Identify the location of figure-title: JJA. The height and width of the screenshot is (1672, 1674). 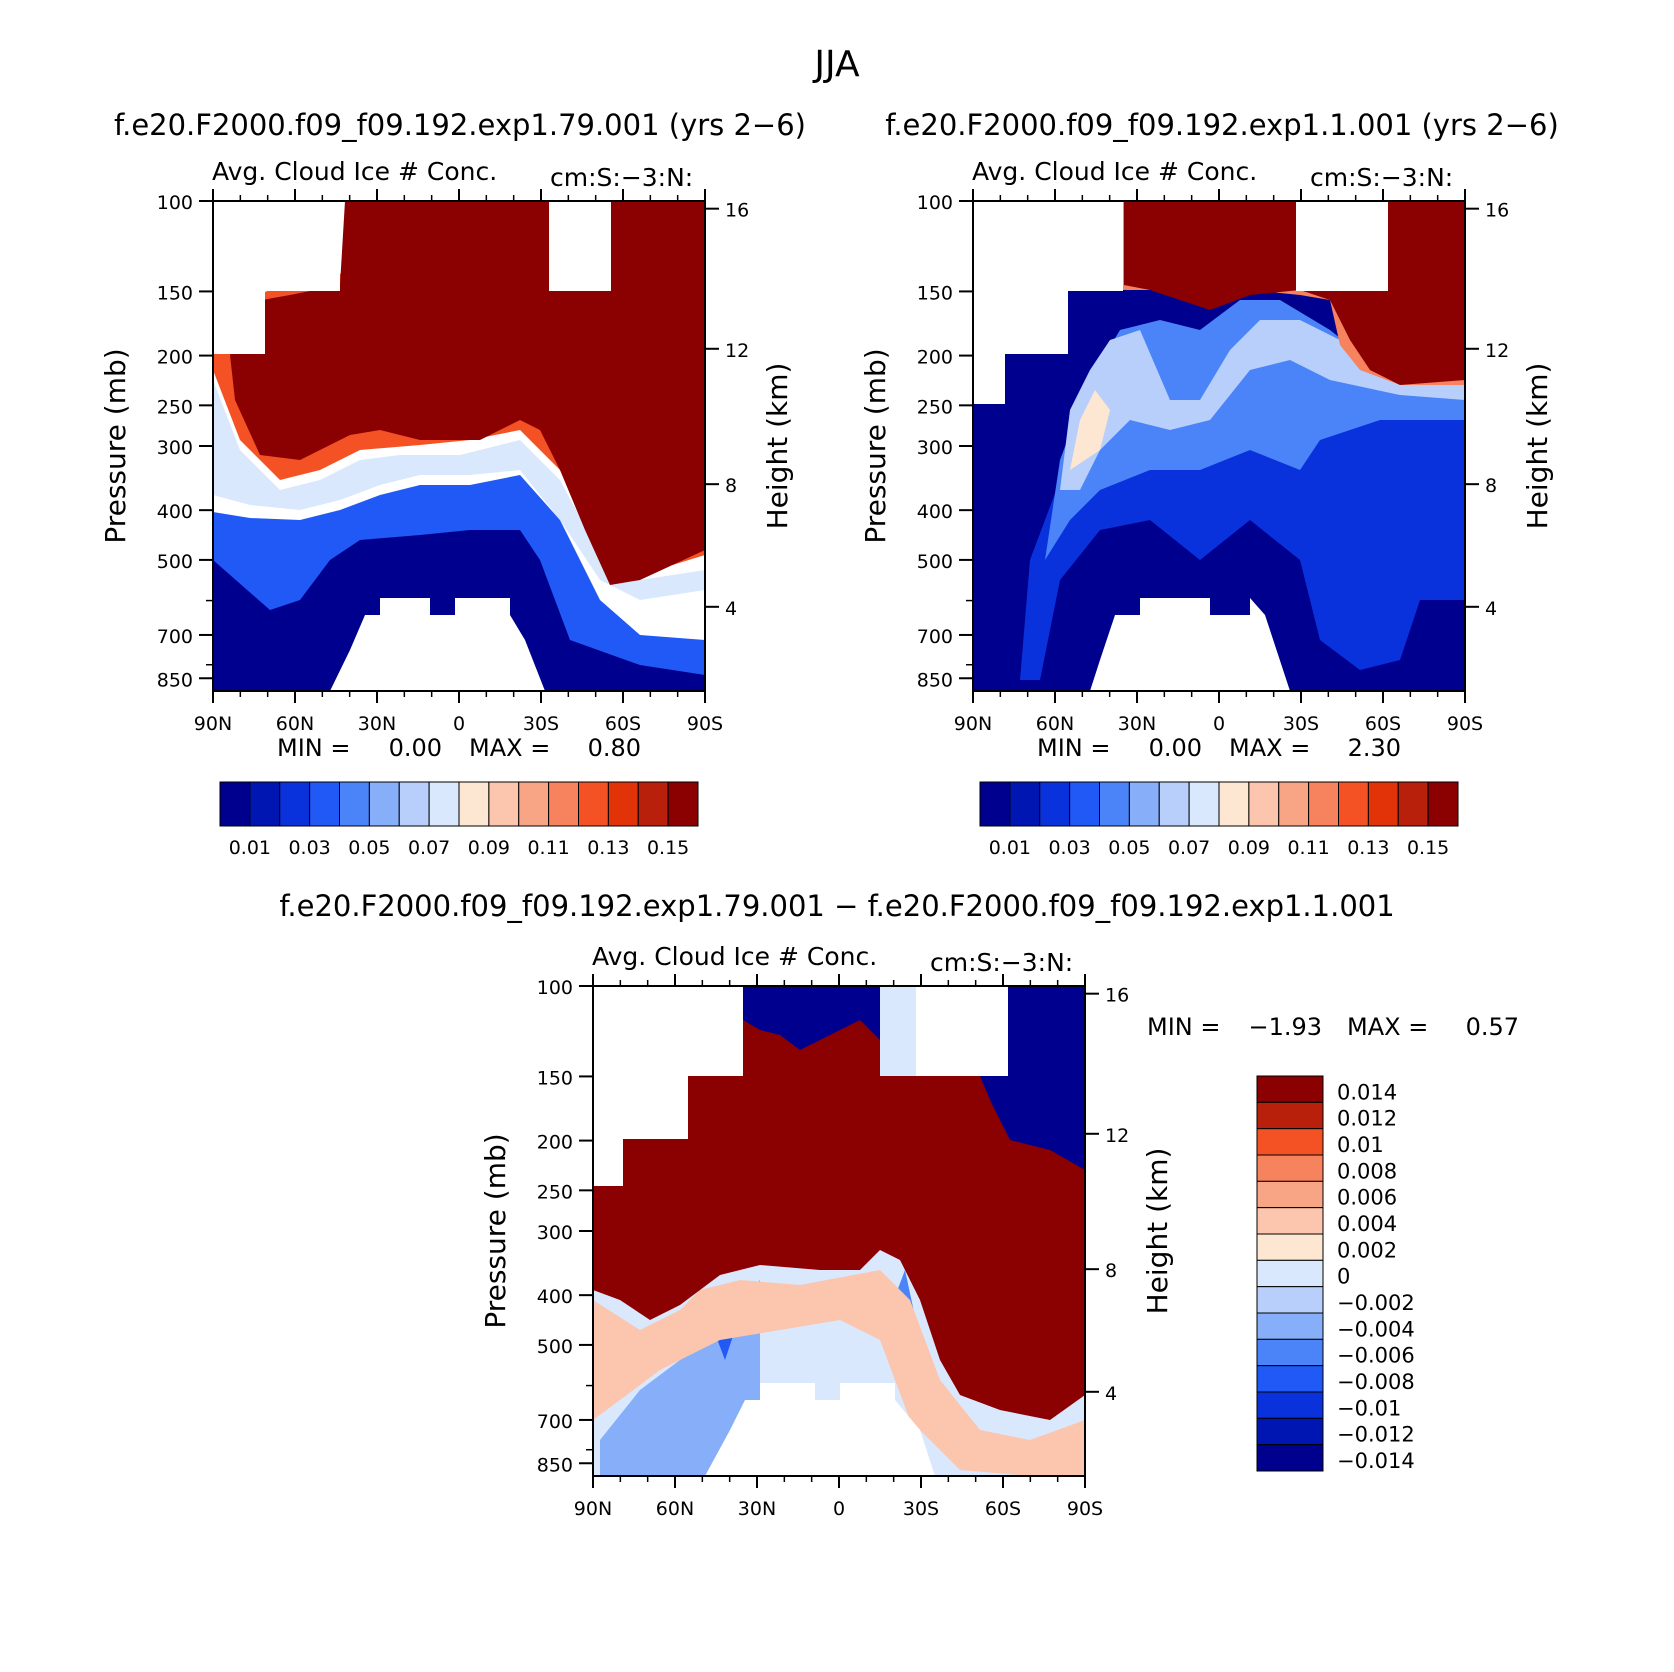
(836, 64).